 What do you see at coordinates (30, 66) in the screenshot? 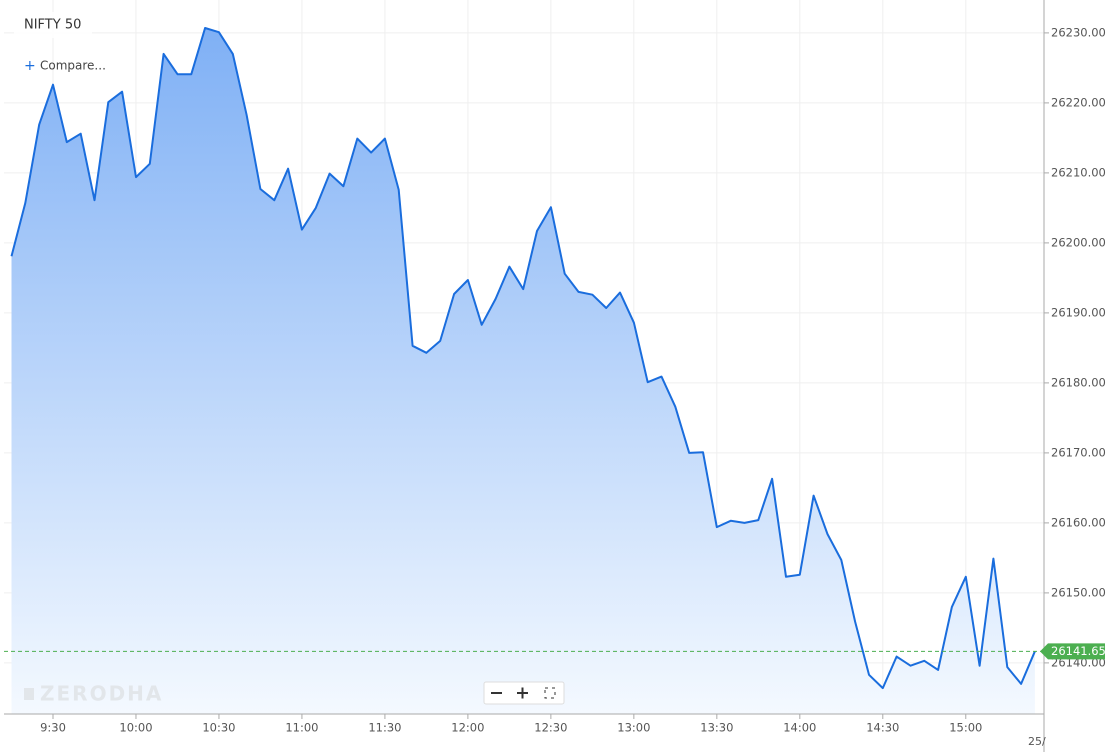
I see `compare-icon: +` at bounding box center [30, 66].